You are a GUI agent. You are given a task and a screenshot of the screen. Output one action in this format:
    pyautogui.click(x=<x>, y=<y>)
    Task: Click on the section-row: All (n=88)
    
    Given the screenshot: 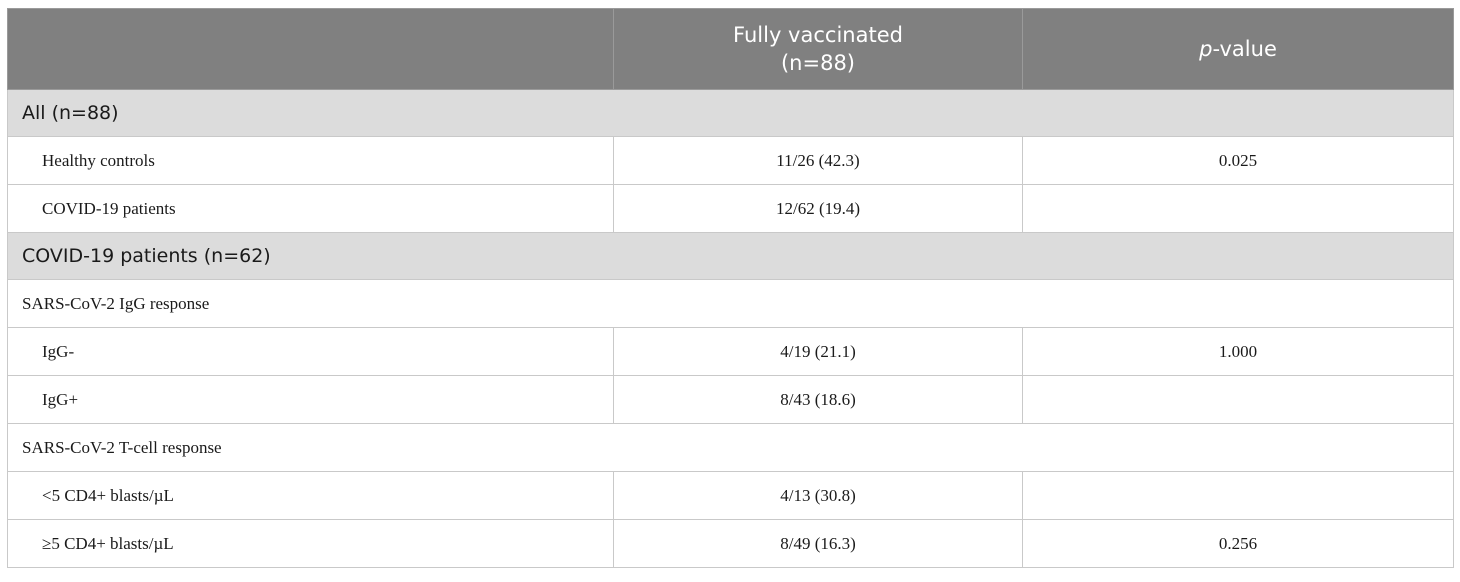 What is the action you would take?
    pyautogui.click(x=730, y=113)
    